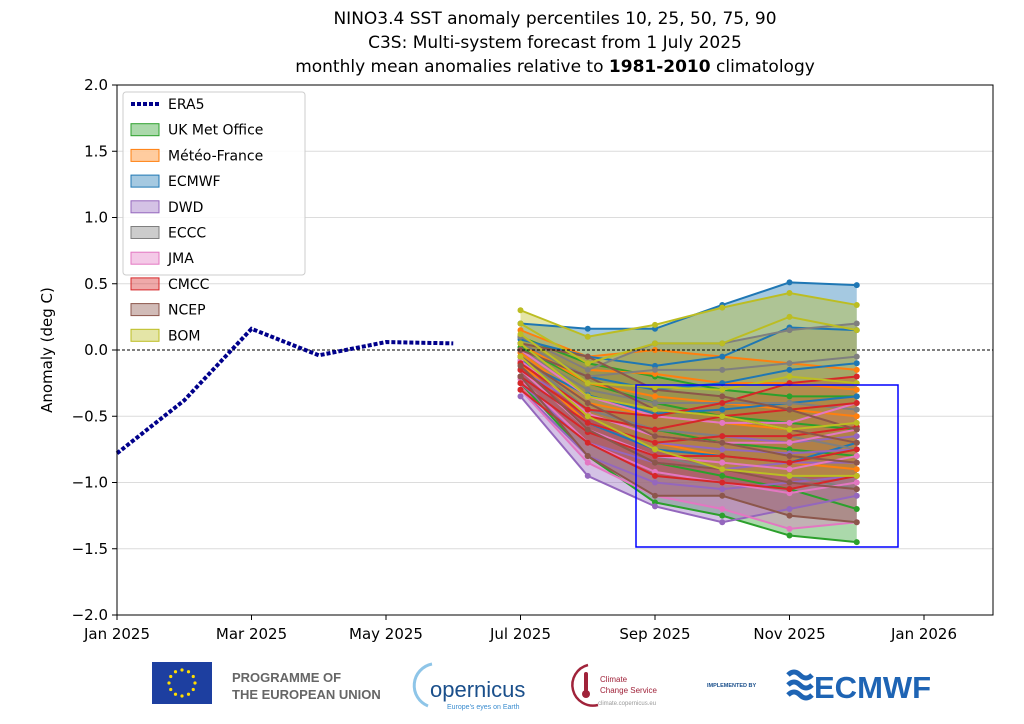 This screenshot has width=1024, height=724. I want to click on y-tick-label: 1.5, so click(96, 151).